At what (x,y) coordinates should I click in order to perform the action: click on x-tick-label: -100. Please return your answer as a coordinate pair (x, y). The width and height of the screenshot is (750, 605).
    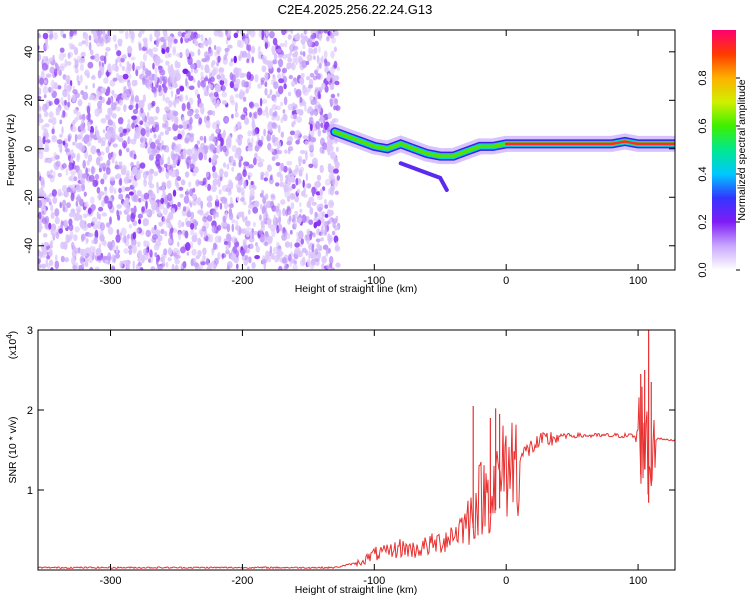
    Looking at the image, I should click on (374, 281).